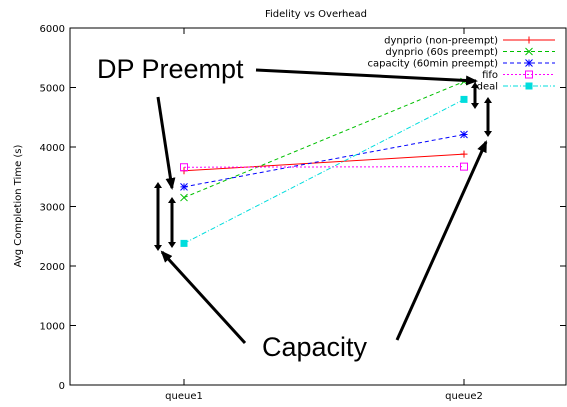 This screenshot has width=567, height=407. Describe the element at coordinates (18, 205) in the screenshot. I see `y-axis-label: Avg Completion Time (s)` at that location.